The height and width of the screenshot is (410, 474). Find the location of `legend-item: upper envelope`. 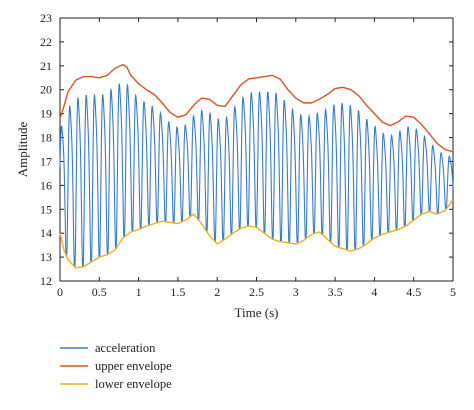

legend-item: upper envelope is located at coordinates (116, 366).